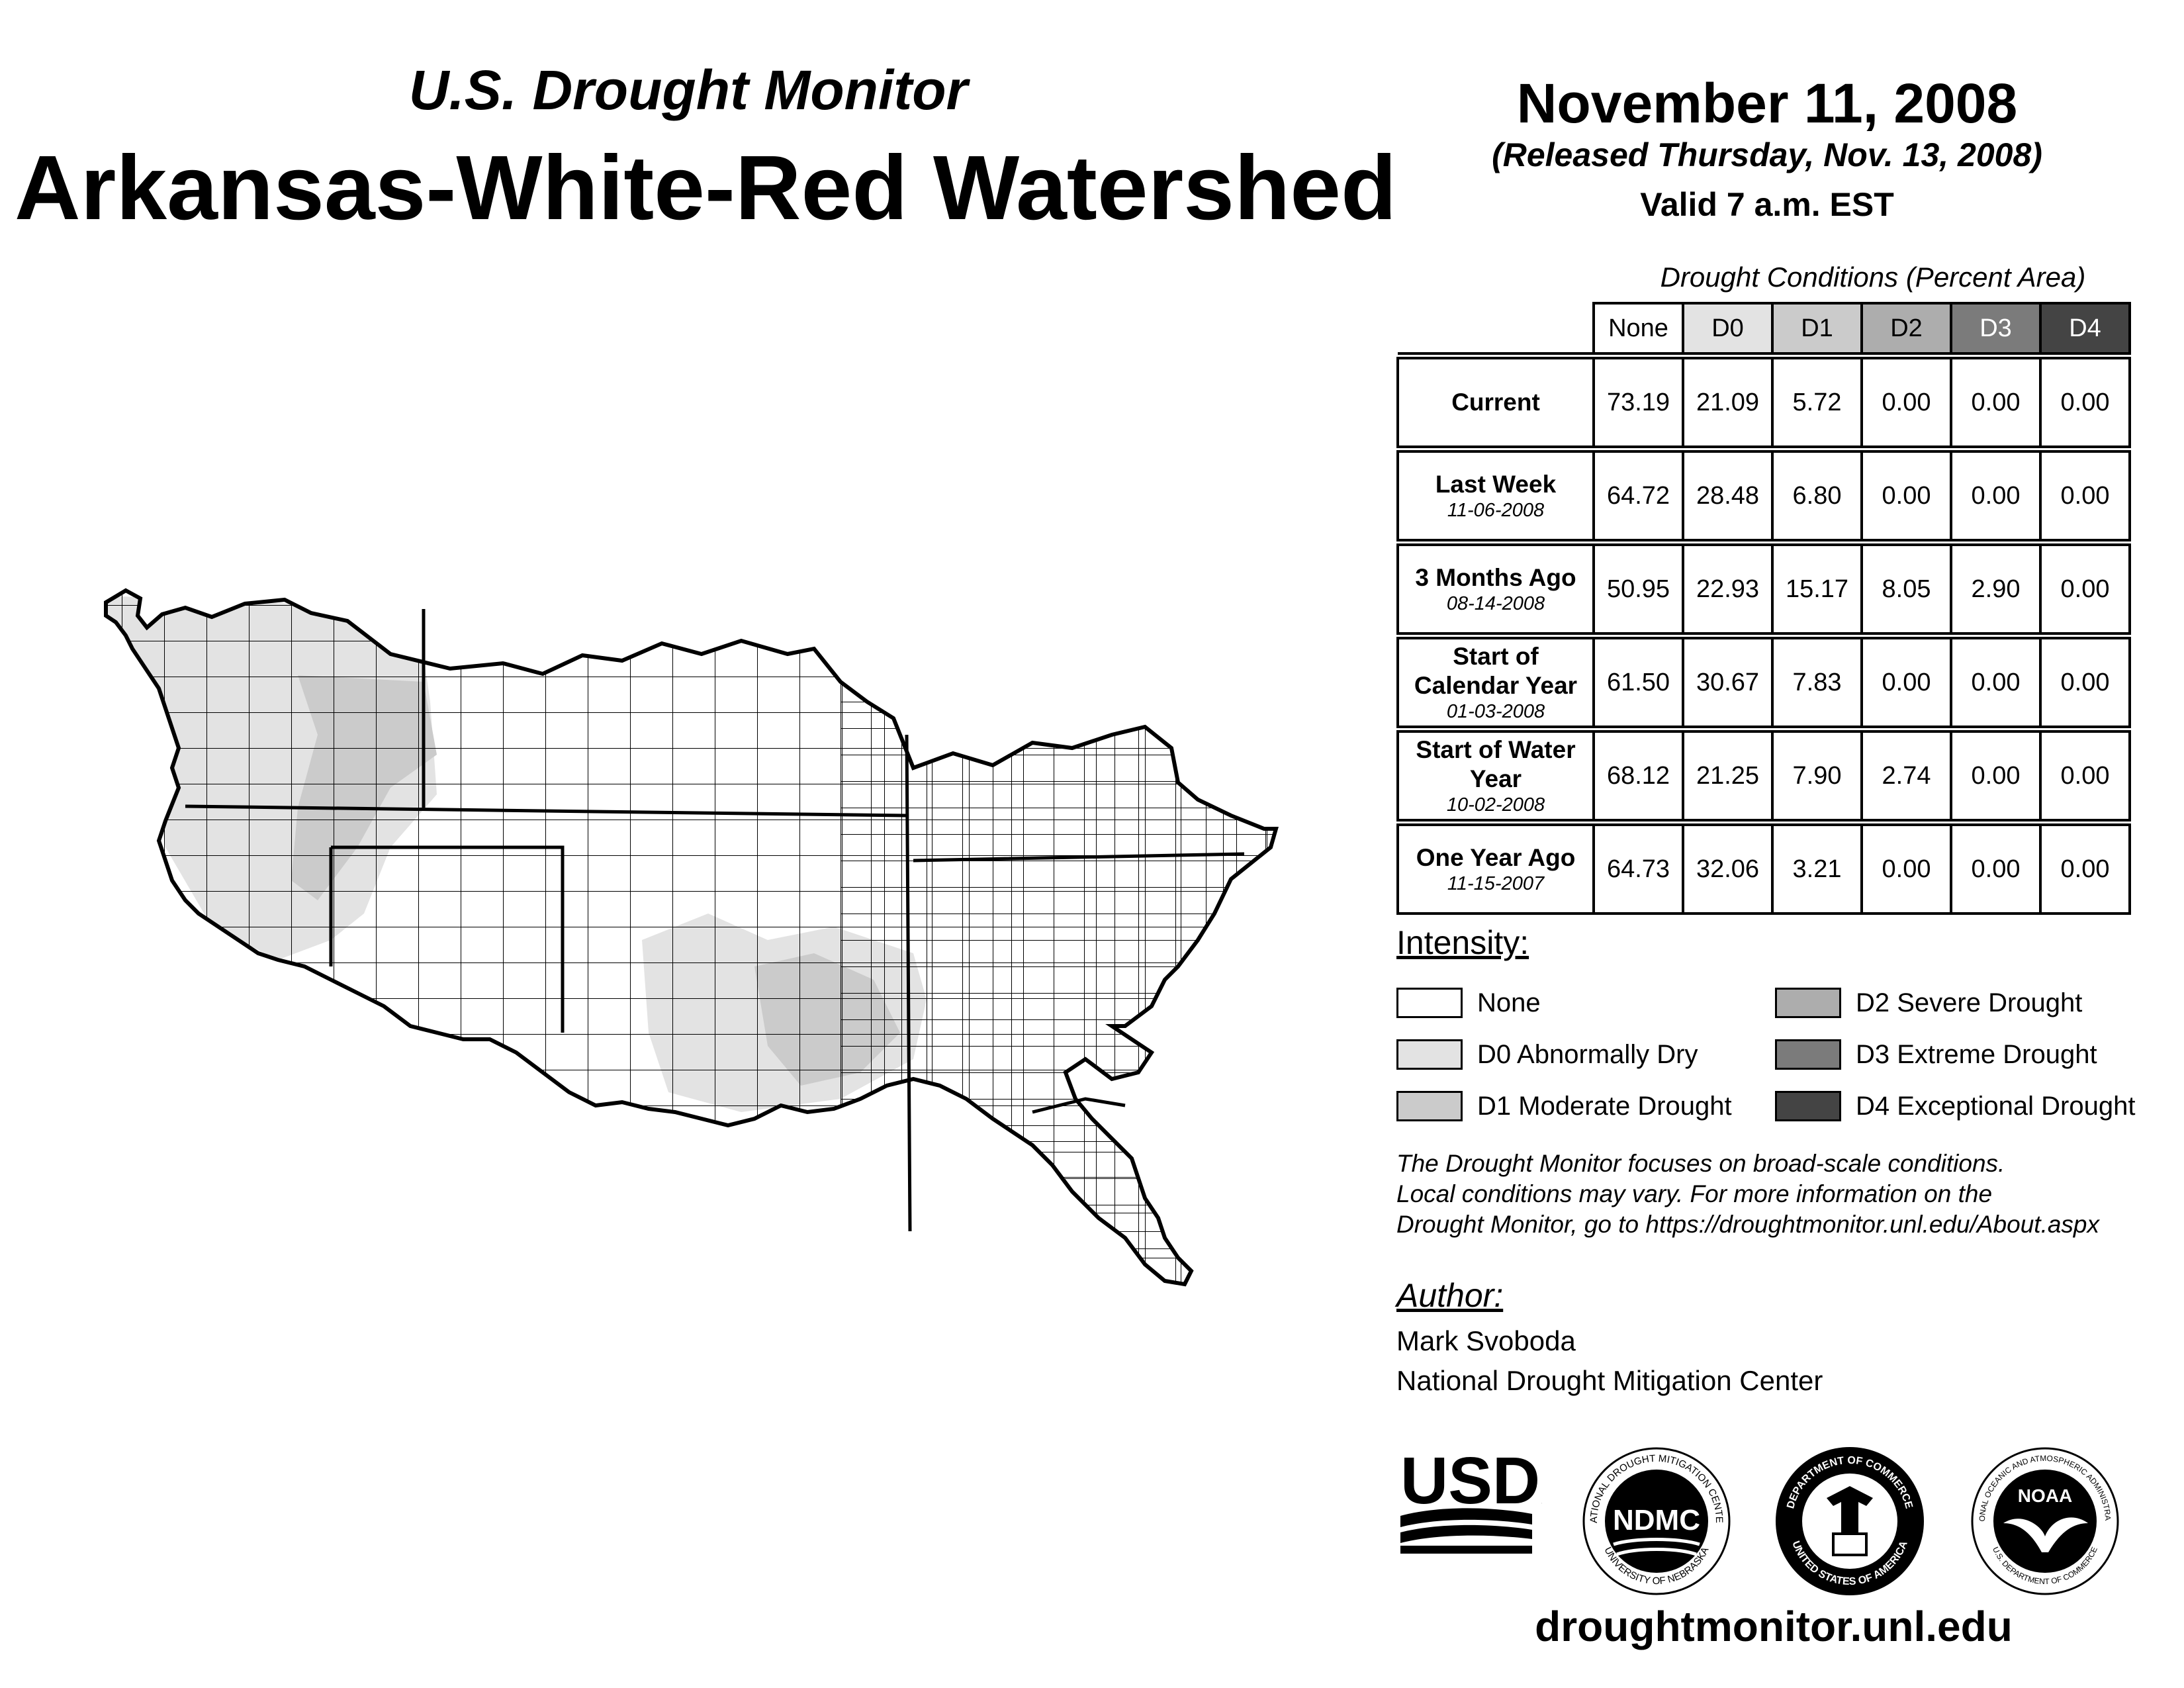 The image size is (2184, 1688). What do you see at coordinates (1450, 1295) in the screenshot?
I see `author-heading: Author:` at bounding box center [1450, 1295].